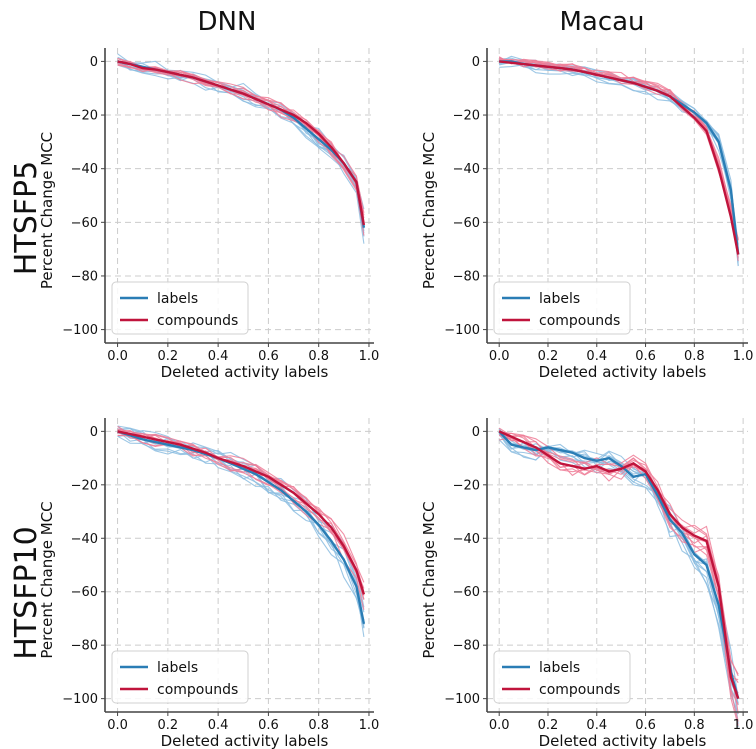 This screenshot has height=749, width=756. I want to click on column-title-dnn: DNN, so click(227, 22).